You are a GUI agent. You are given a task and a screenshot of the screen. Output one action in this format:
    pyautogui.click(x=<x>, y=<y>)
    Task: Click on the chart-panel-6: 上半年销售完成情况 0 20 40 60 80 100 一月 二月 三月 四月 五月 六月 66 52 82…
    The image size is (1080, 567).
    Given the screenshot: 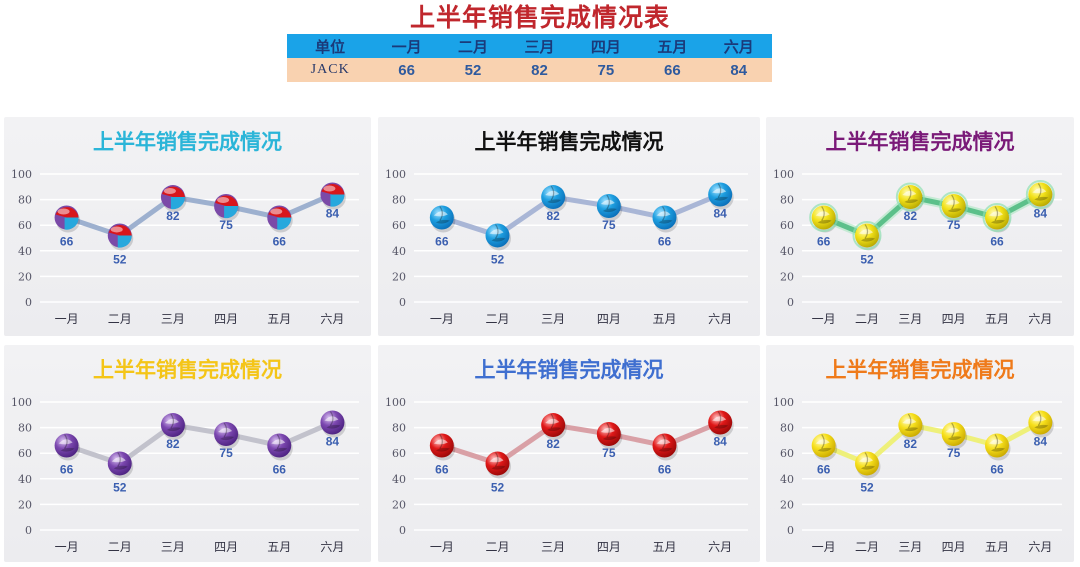 What is the action you would take?
    pyautogui.click(x=920, y=453)
    